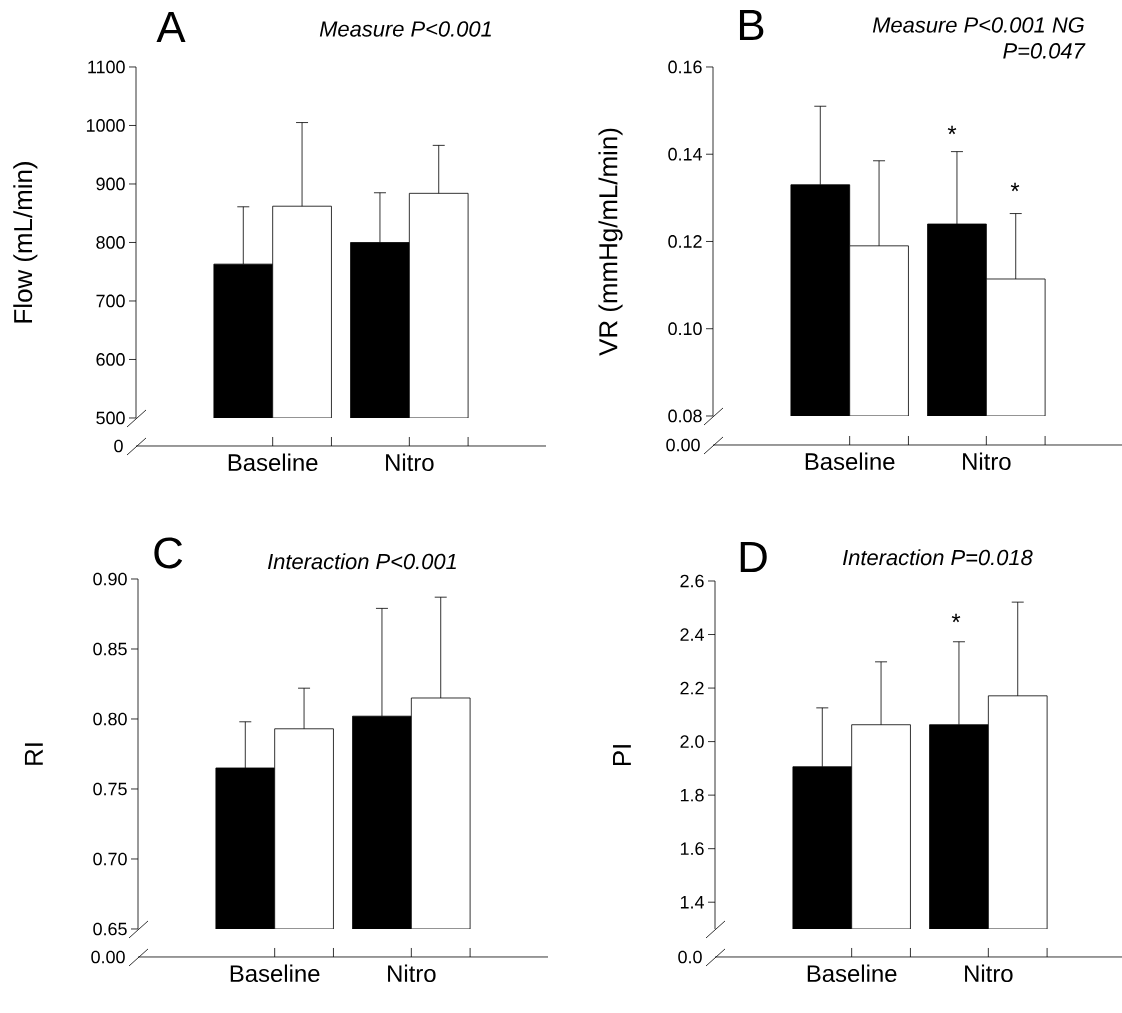  What do you see at coordinates (685, 416) in the screenshot?
I see `y-tick-label: 0.08` at bounding box center [685, 416].